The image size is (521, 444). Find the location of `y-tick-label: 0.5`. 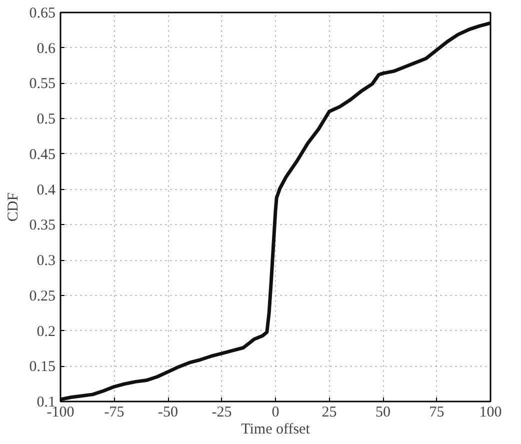

y-tick-label: 0.5 is located at coordinates (46, 120).